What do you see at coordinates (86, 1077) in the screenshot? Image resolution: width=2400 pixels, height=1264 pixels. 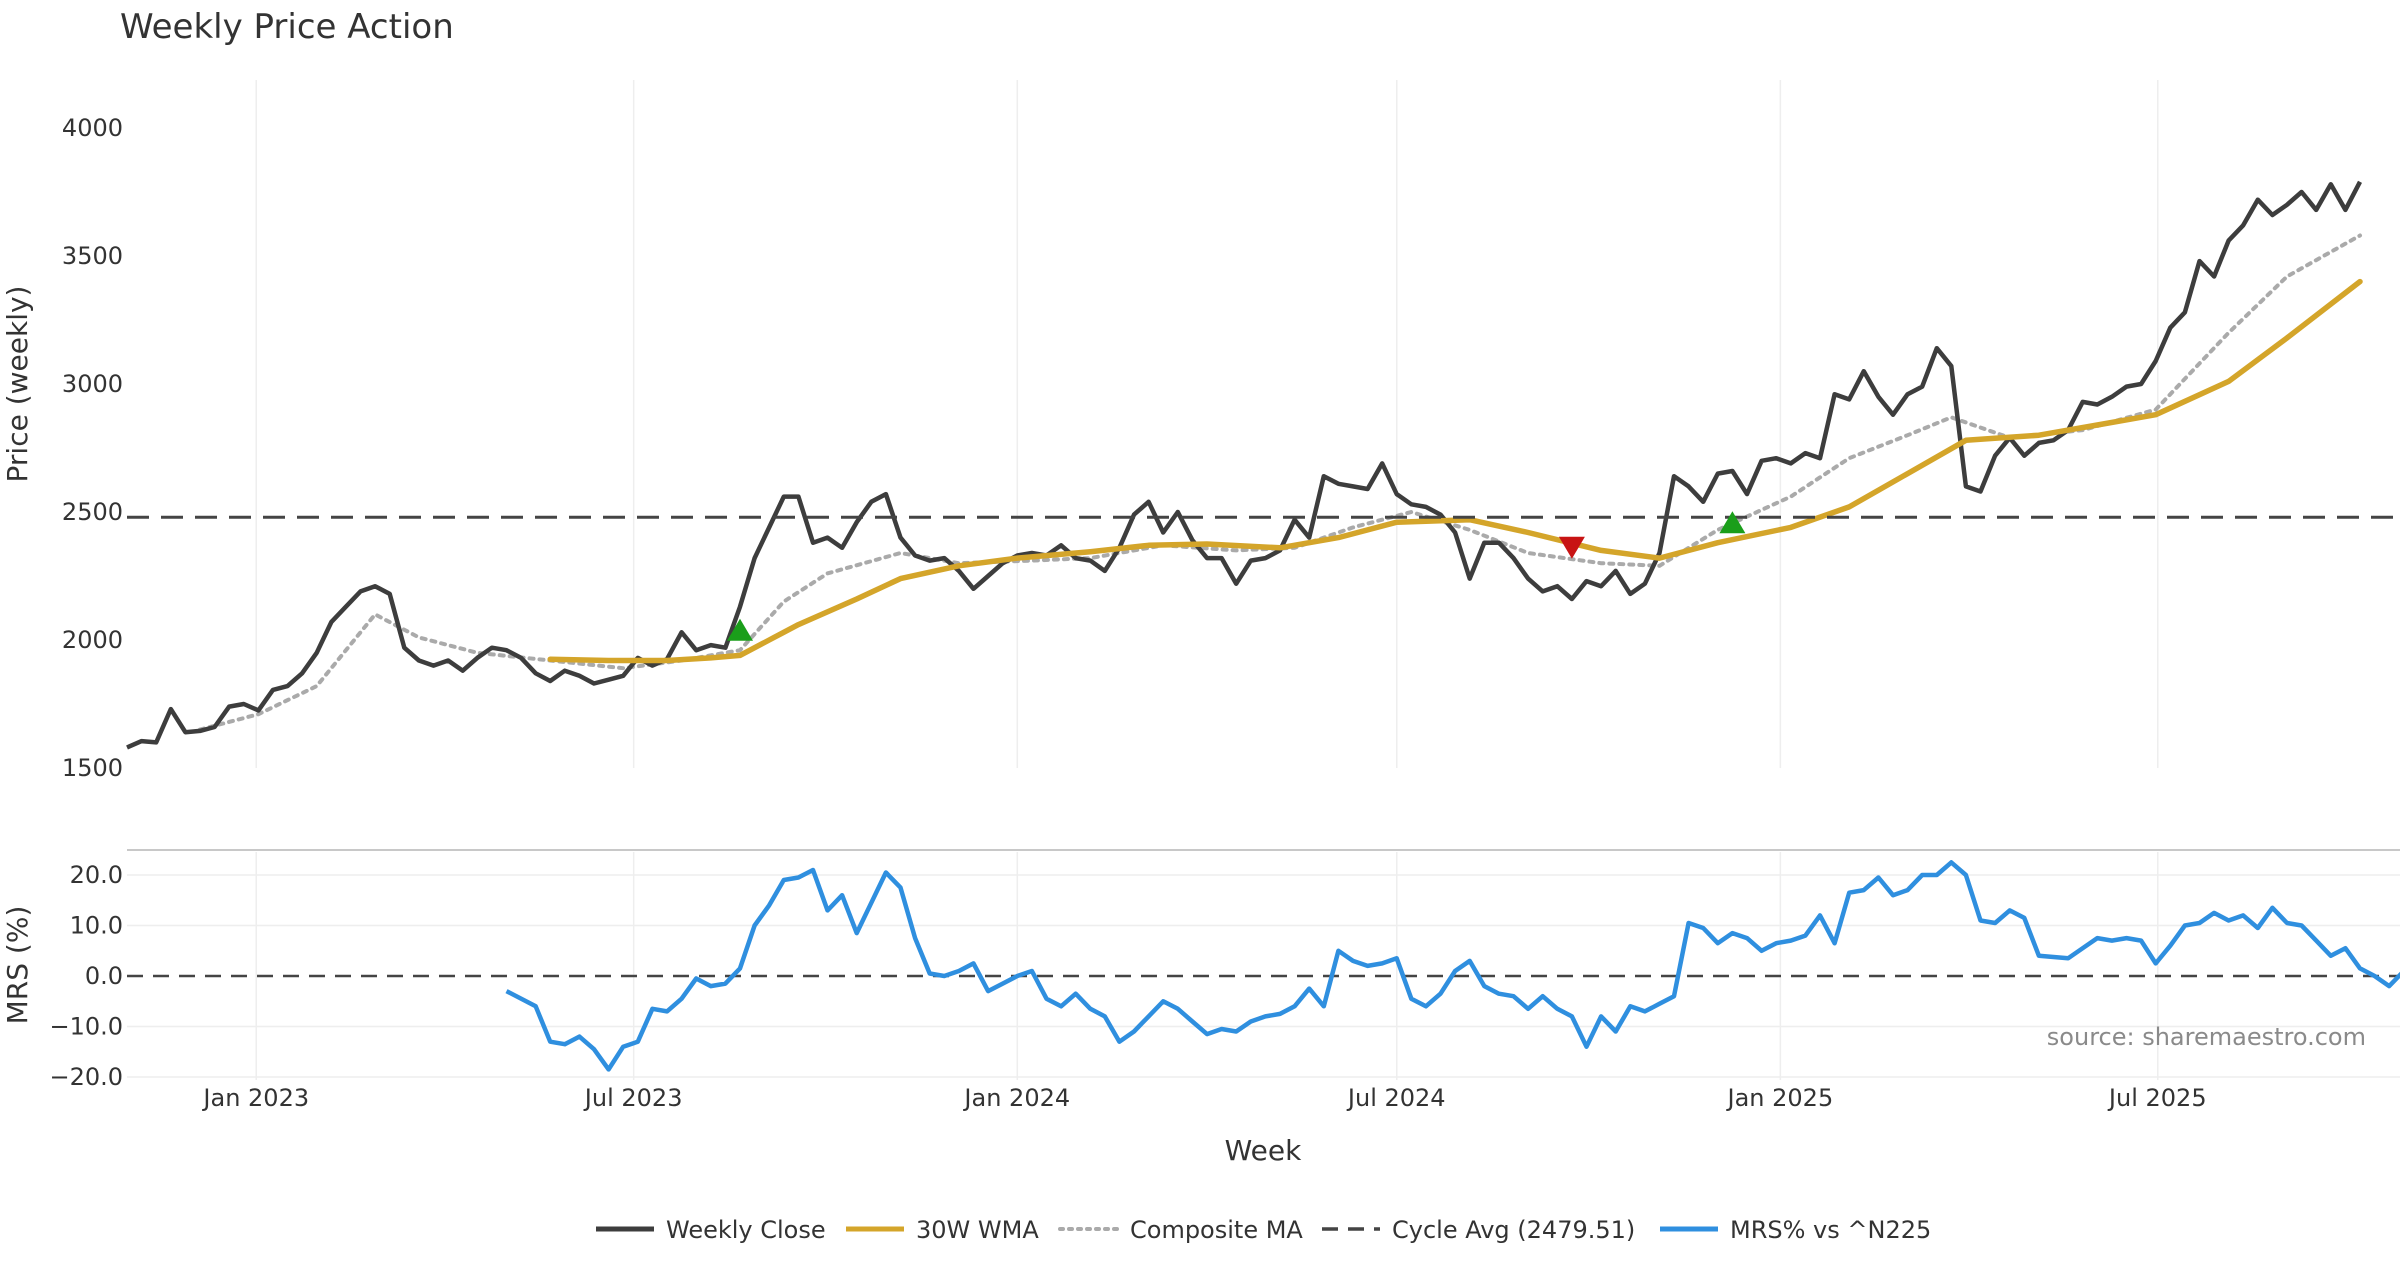 I see `mrs-y-tick-label: −20.0` at bounding box center [86, 1077].